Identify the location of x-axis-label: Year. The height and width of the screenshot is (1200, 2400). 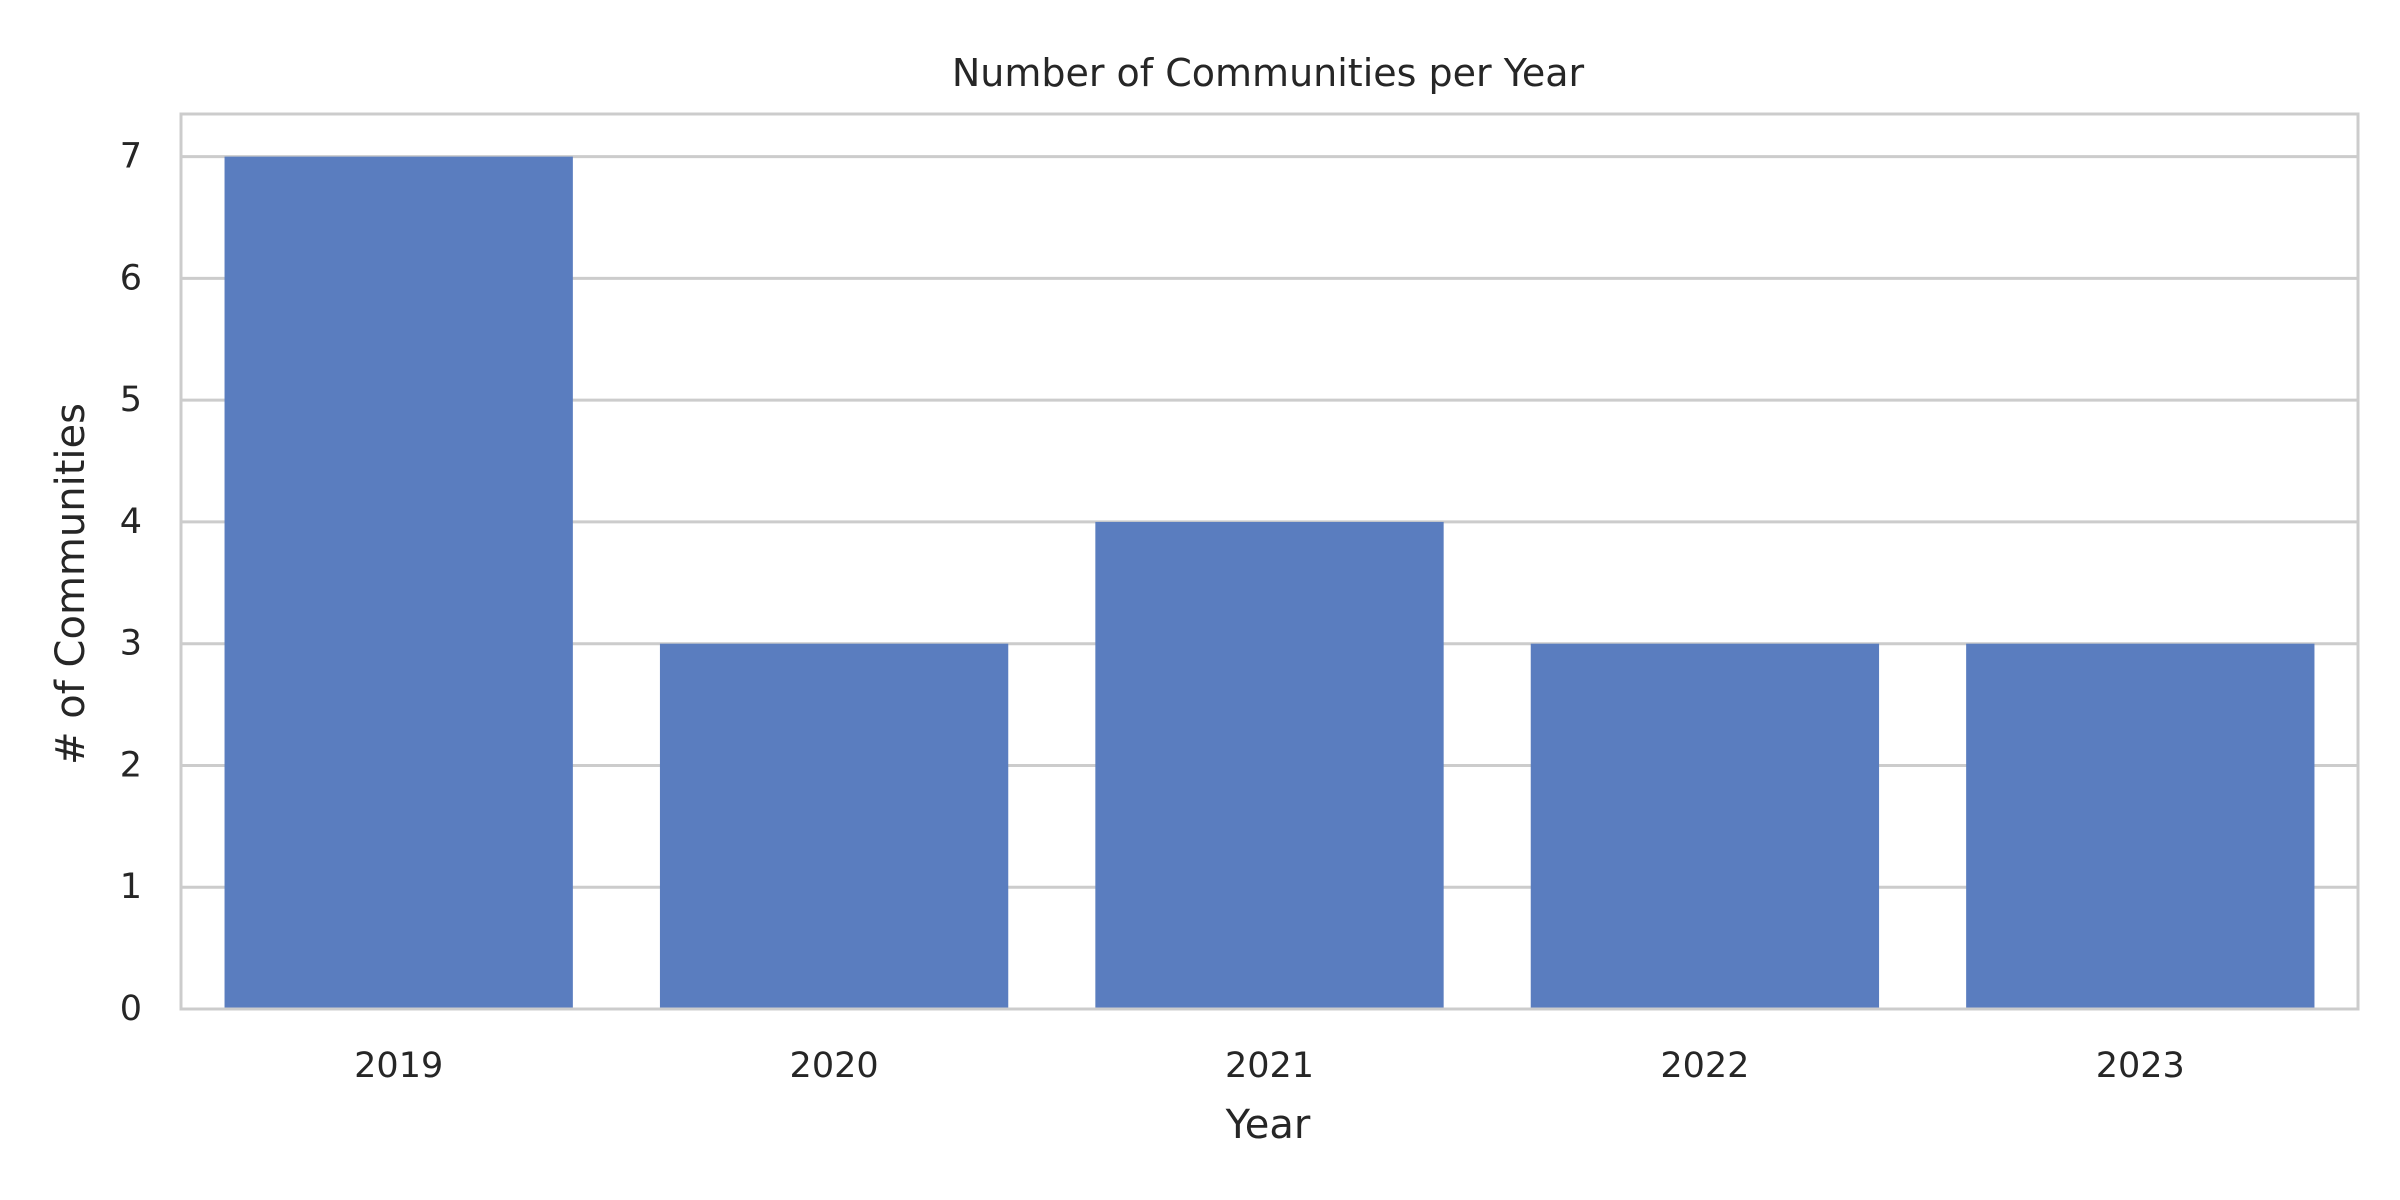
(1268, 1125).